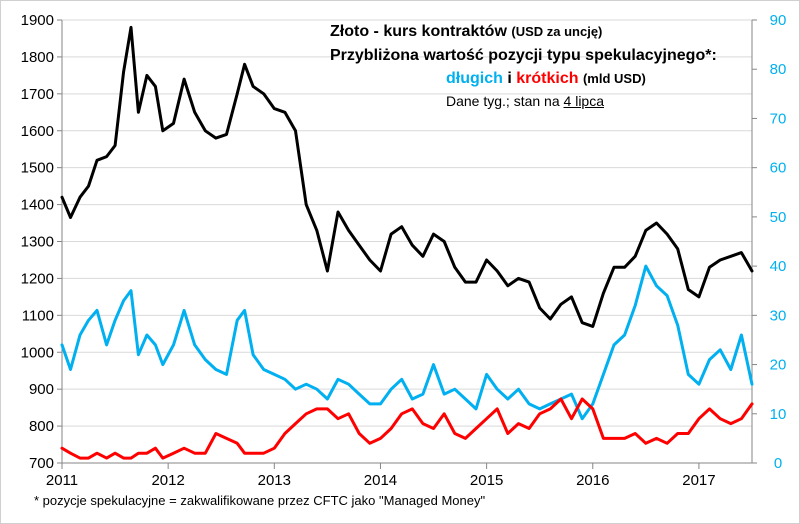  What do you see at coordinates (37, 352) in the screenshot?
I see `left-tick-label-1000: 1000` at bounding box center [37, 352].